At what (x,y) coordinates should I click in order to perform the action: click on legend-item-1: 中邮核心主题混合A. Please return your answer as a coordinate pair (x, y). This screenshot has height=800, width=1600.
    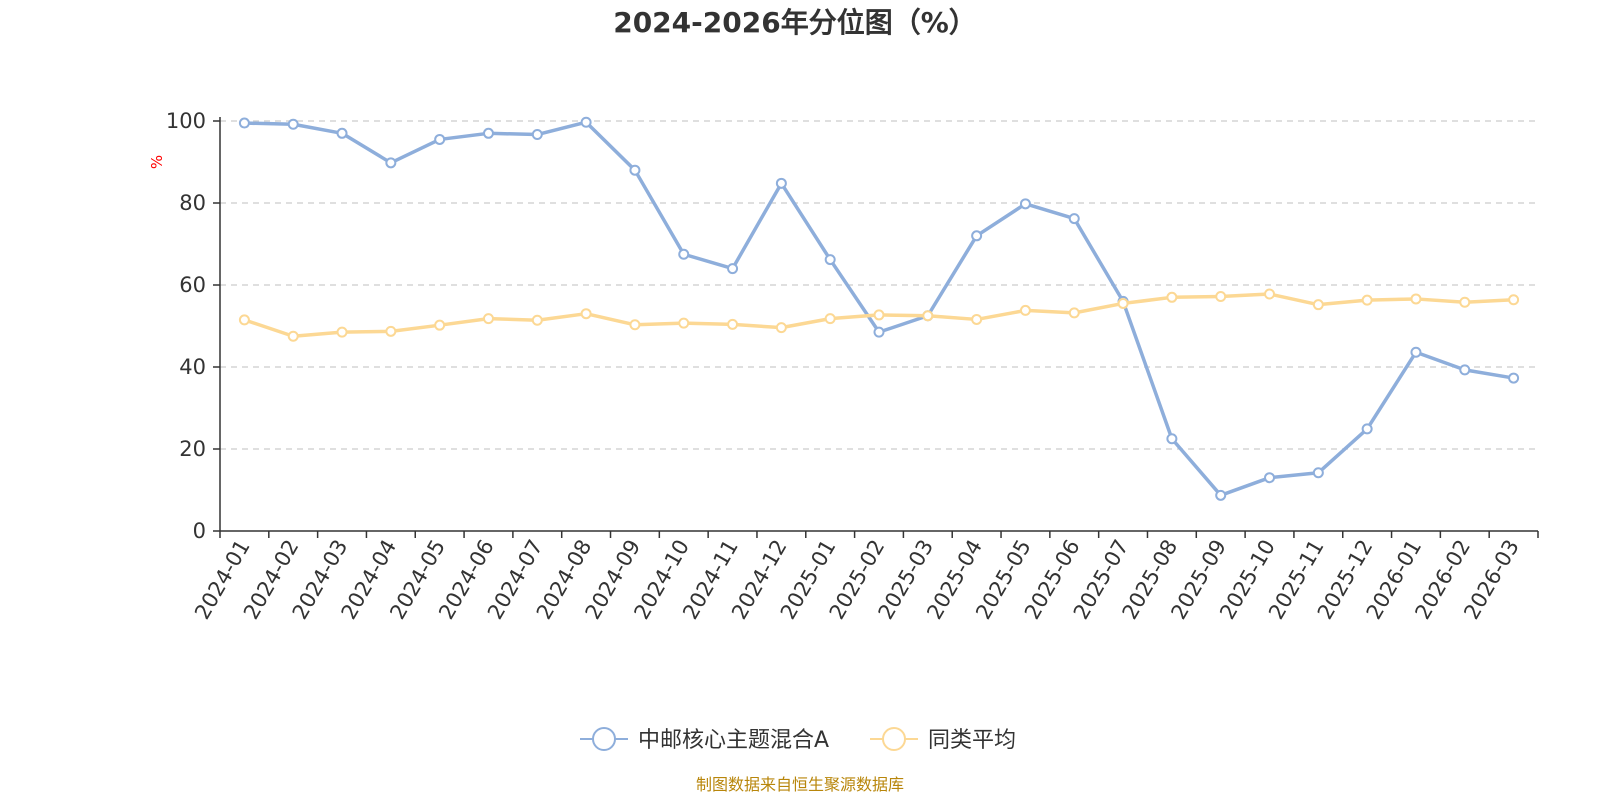
    Looking at the image, I should click on (704, 740).